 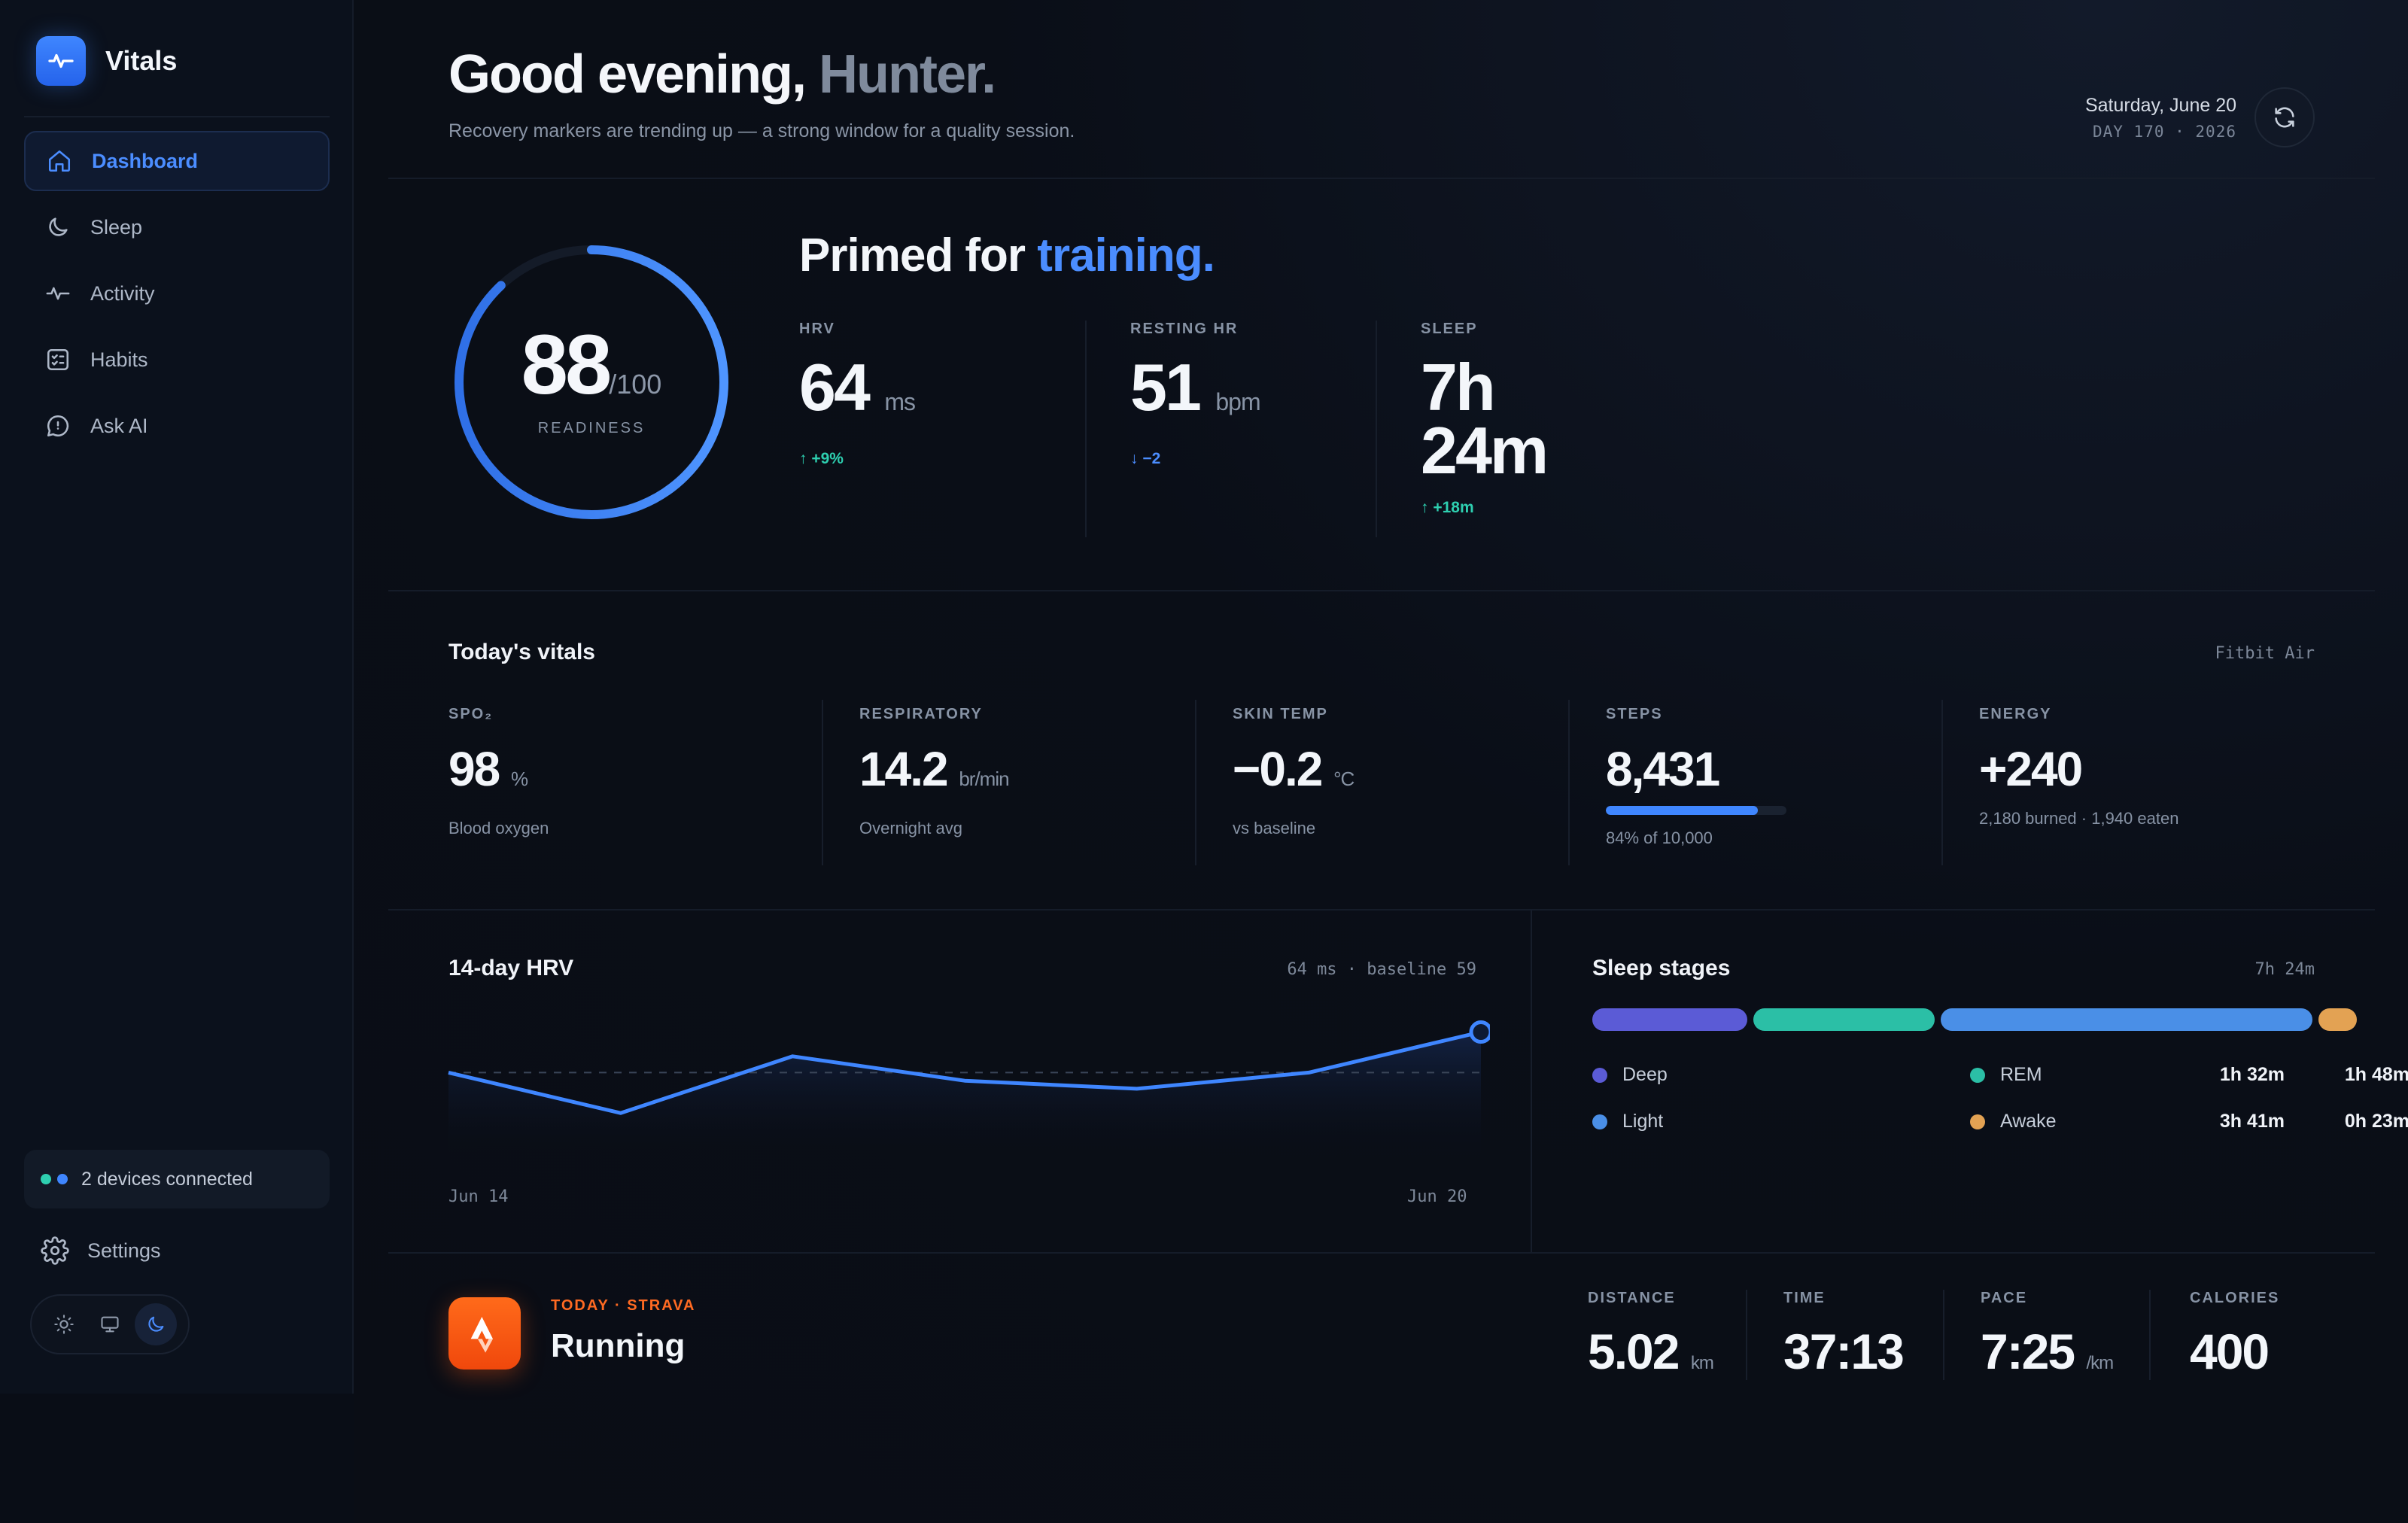 What do you see at coordinates (177, 360) in the screenshot?
I see `sidebar-item-habits: Habits` at bounding box center [177, 360].